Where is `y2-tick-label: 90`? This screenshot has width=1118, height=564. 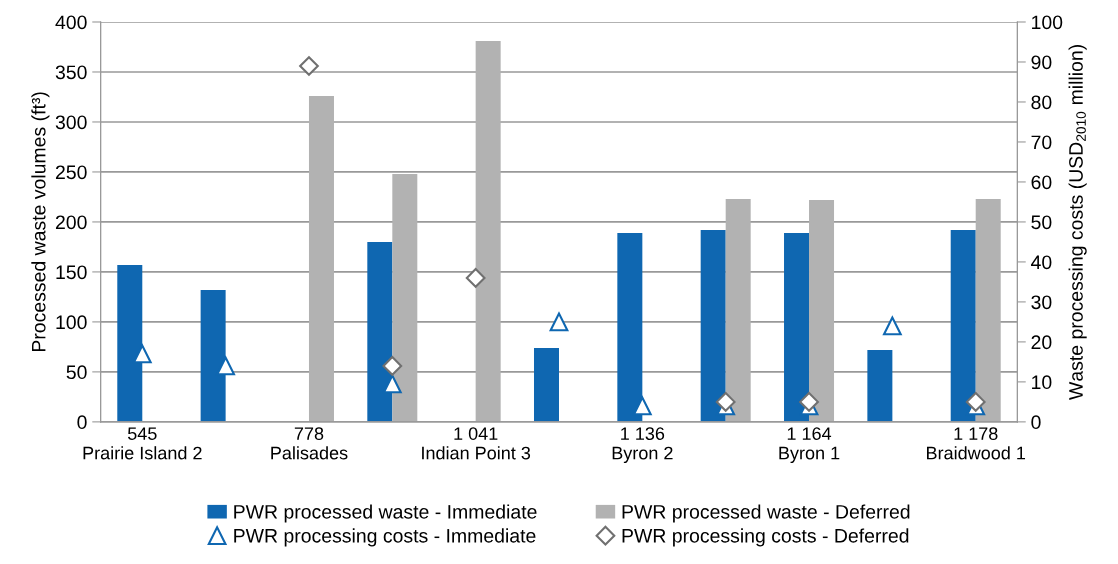 y2-tick-label: 90 is located at coordinates (1041, 62).